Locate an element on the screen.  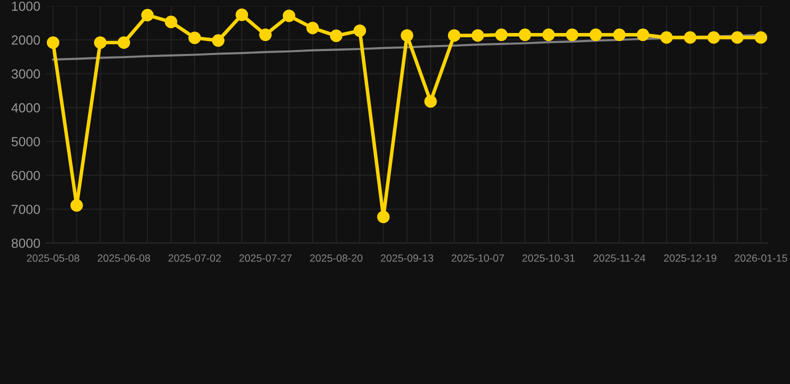
y-tick-label: 6000 is located at coordinates (26, 175).